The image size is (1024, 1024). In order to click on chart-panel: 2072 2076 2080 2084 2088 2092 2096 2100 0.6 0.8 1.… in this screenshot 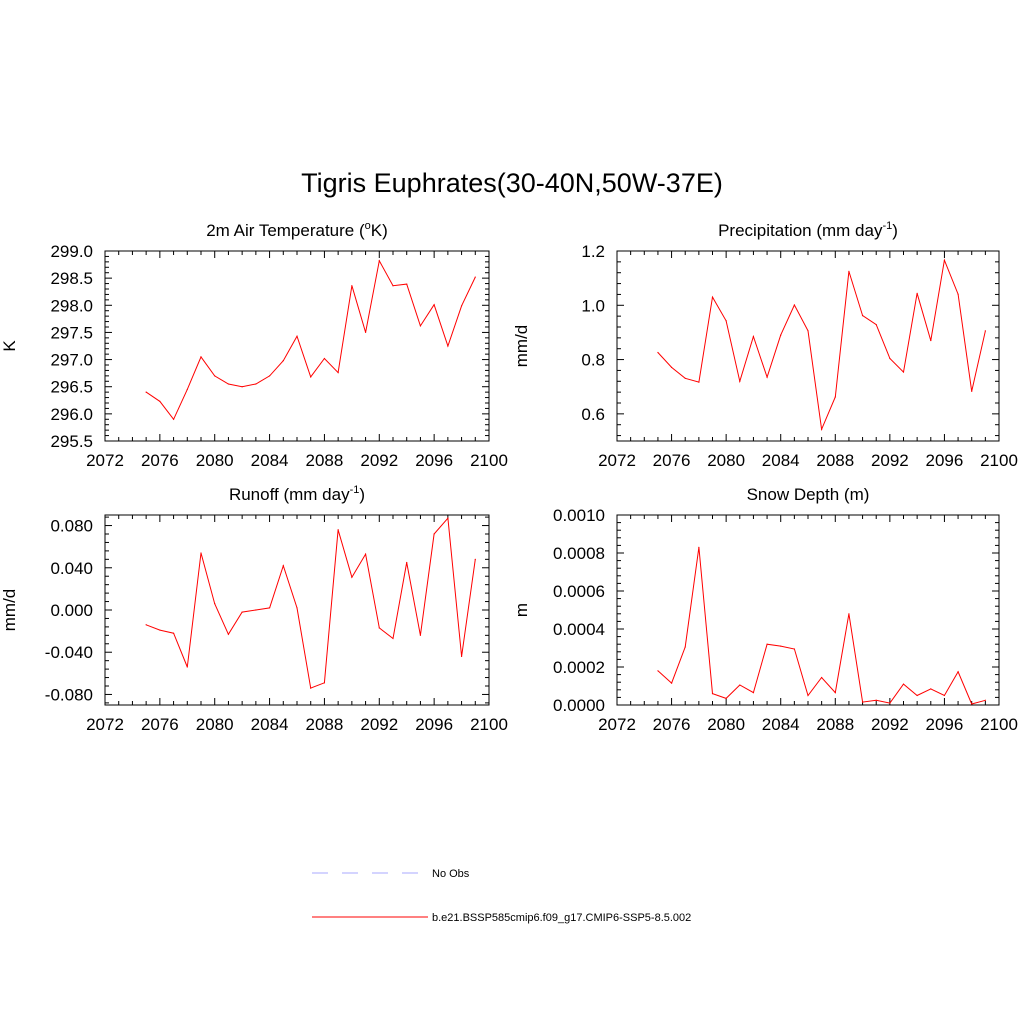, I will do `click(765, 345)`.